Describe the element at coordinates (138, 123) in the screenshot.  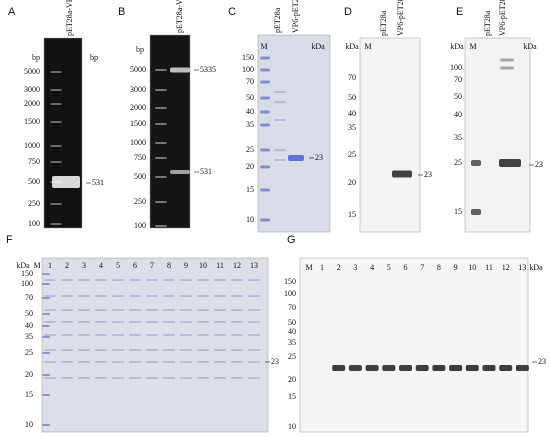
I see `marker-label: 1500` at that location.